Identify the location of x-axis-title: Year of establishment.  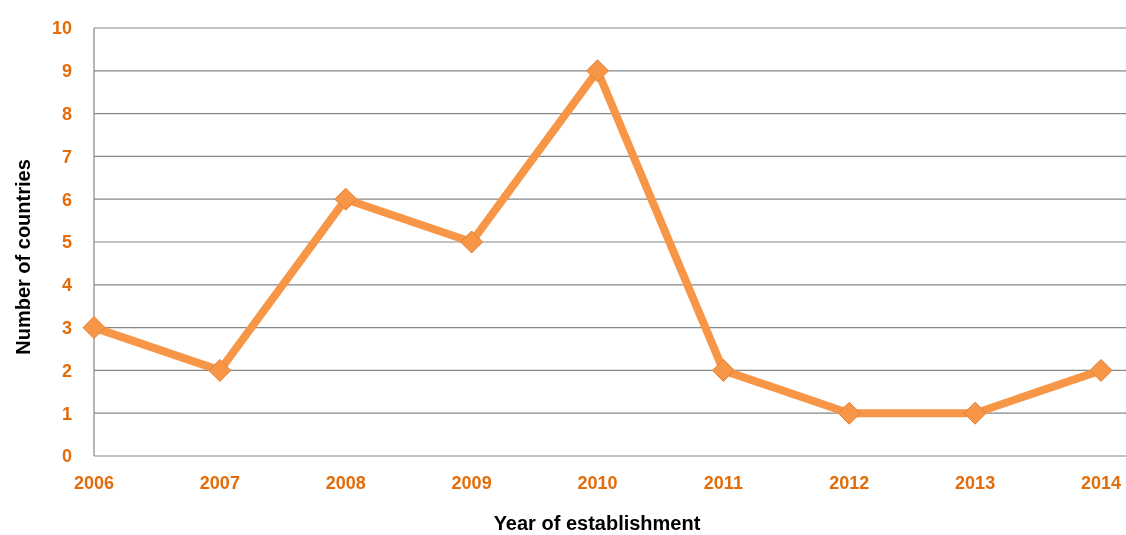
(597, 523).